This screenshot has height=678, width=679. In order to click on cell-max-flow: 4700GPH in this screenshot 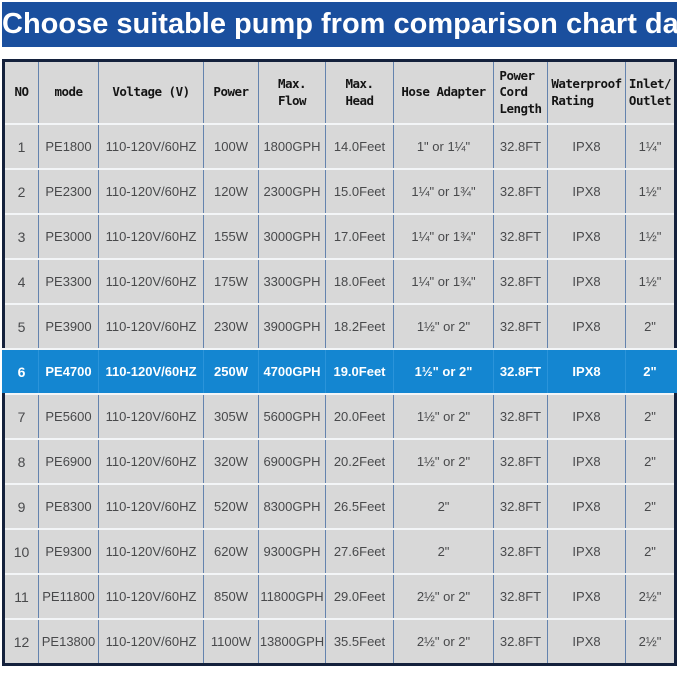, I will do `click(291, 371)`.